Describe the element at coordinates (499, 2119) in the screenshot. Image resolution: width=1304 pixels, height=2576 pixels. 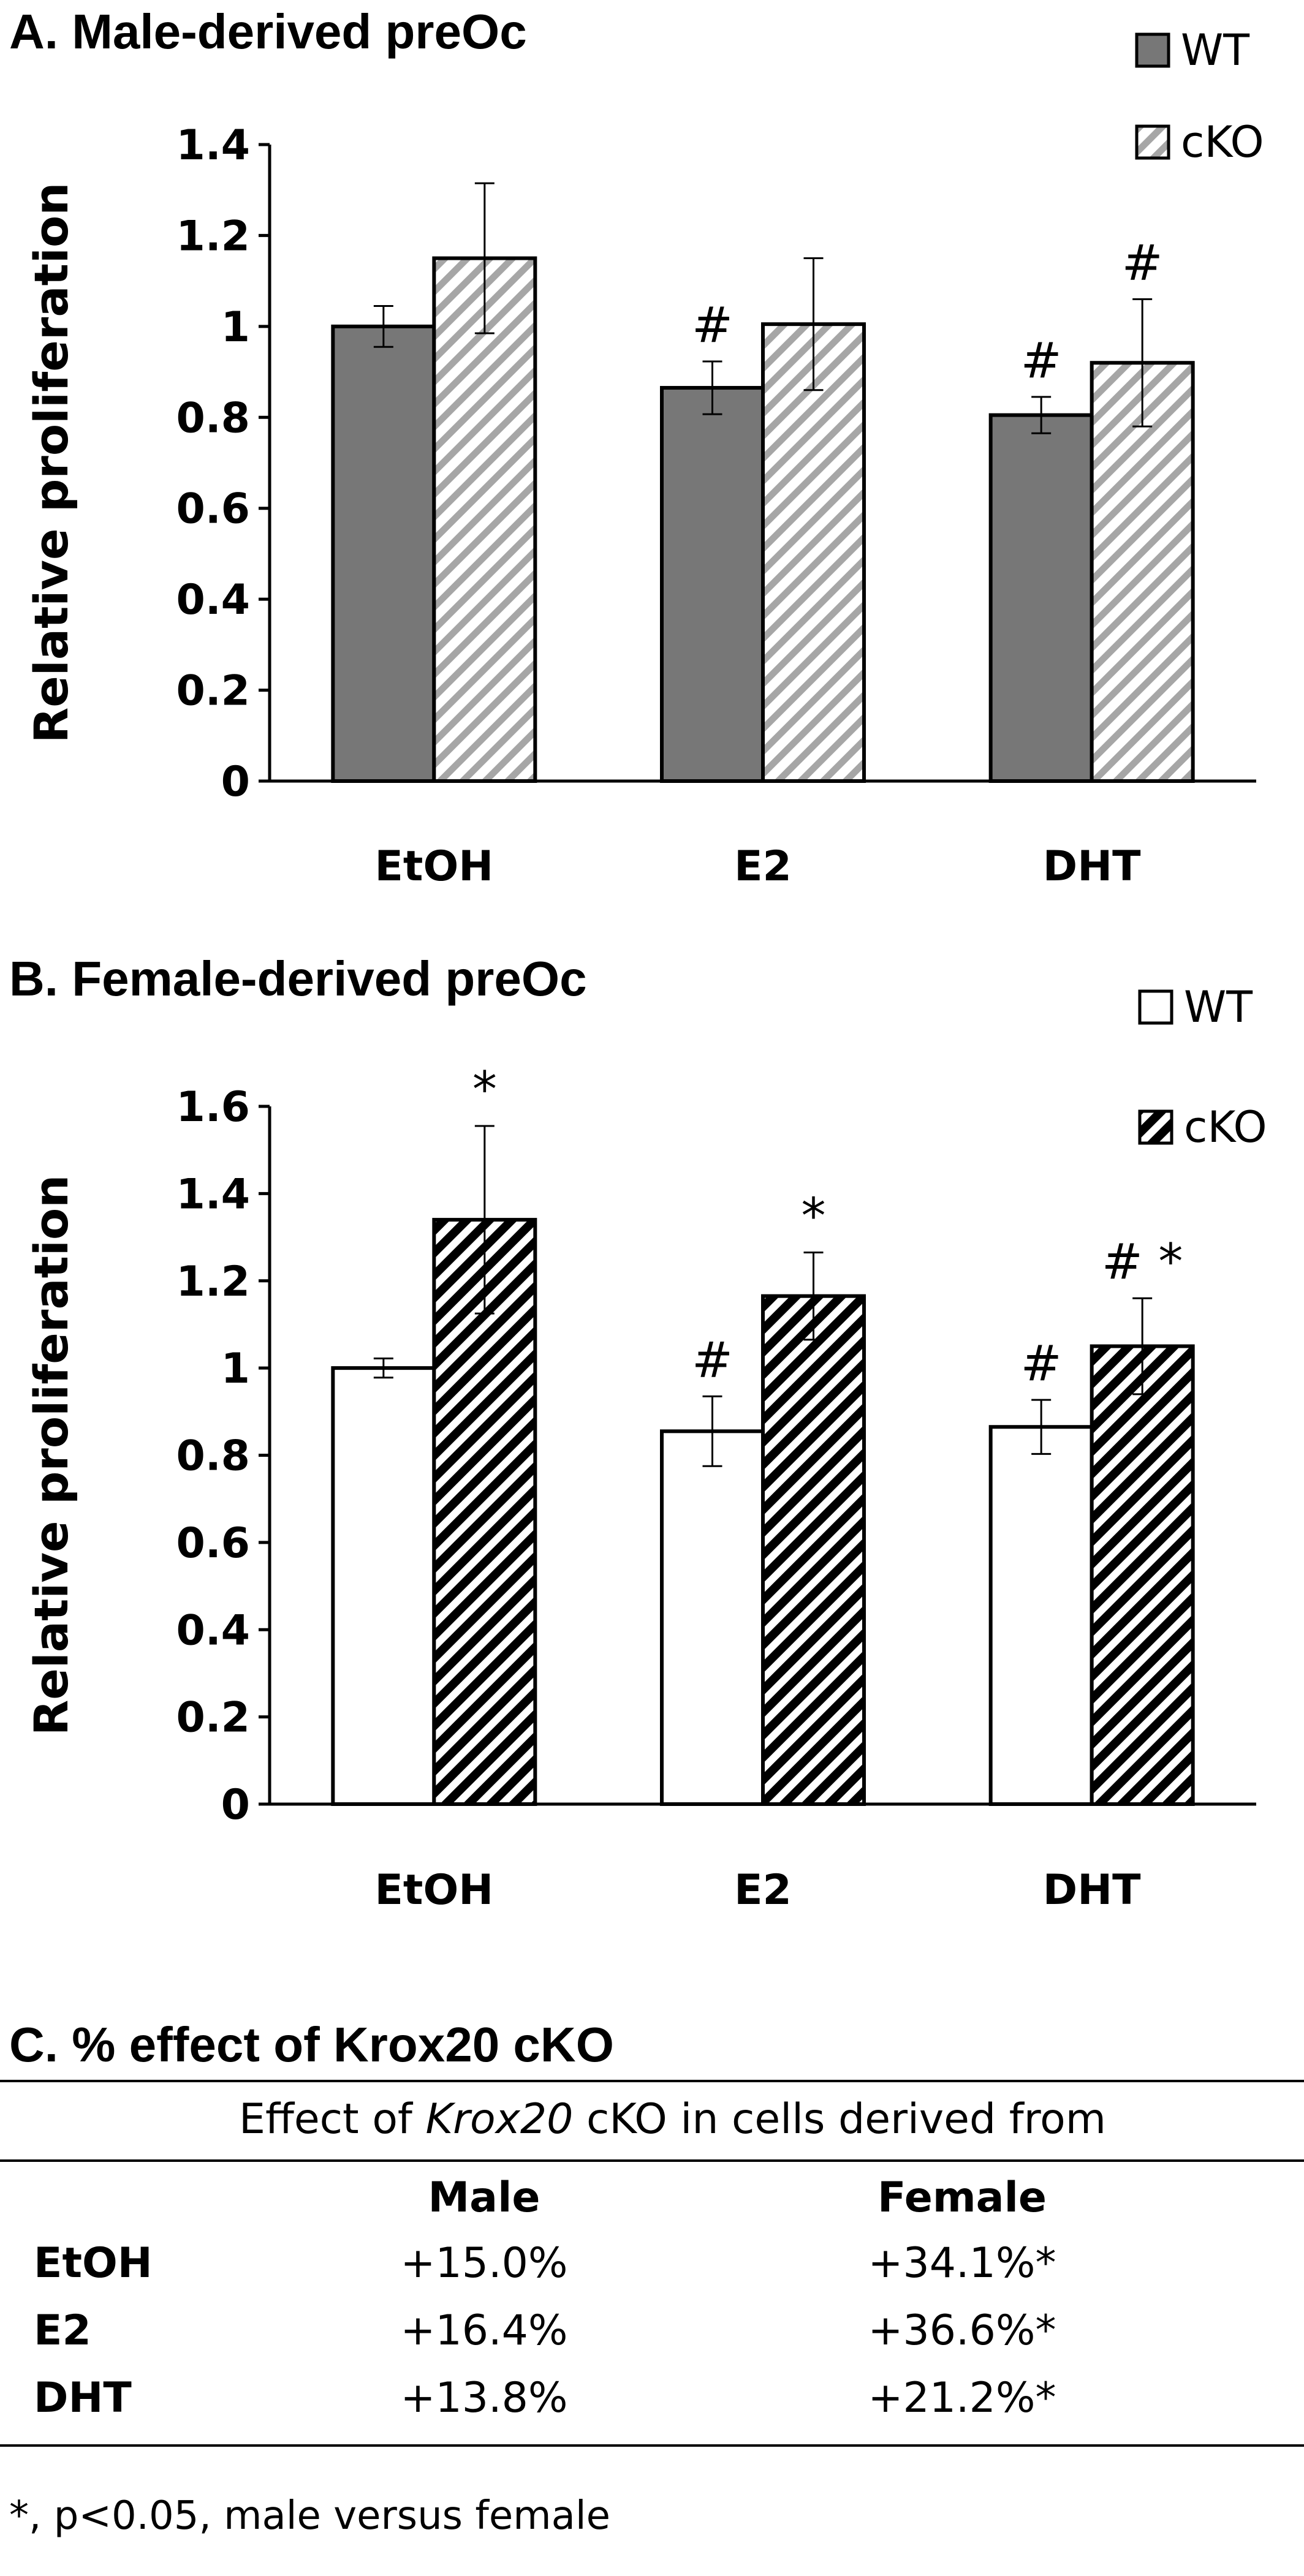
I see `table-header-gene: Krox20` at that location.